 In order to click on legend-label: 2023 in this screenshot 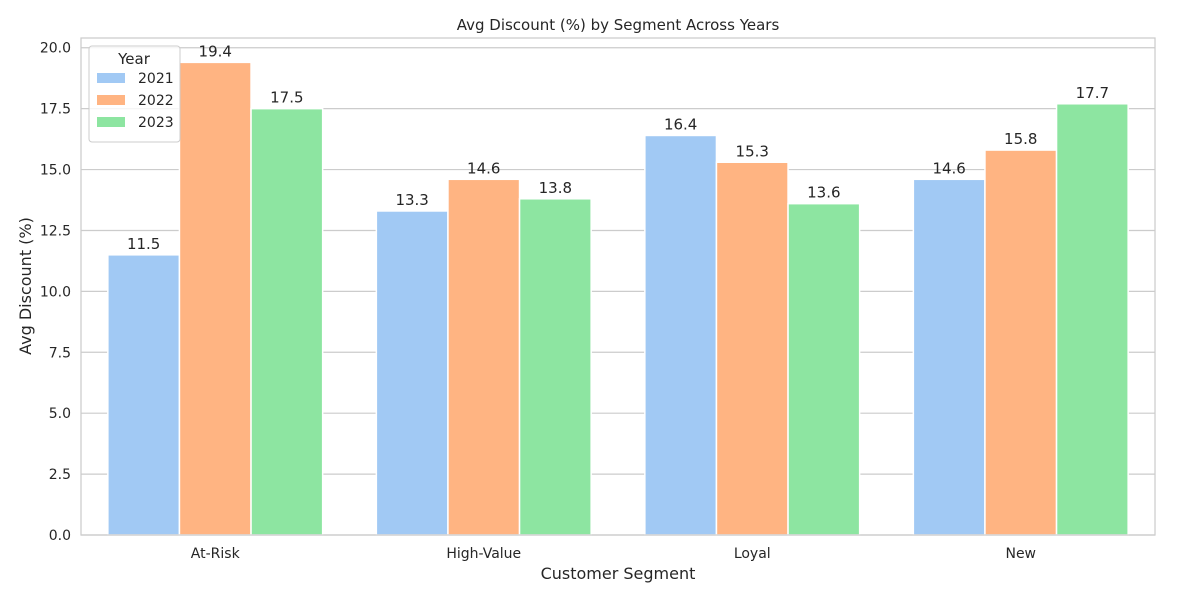, I will do `click(156, 123)`.